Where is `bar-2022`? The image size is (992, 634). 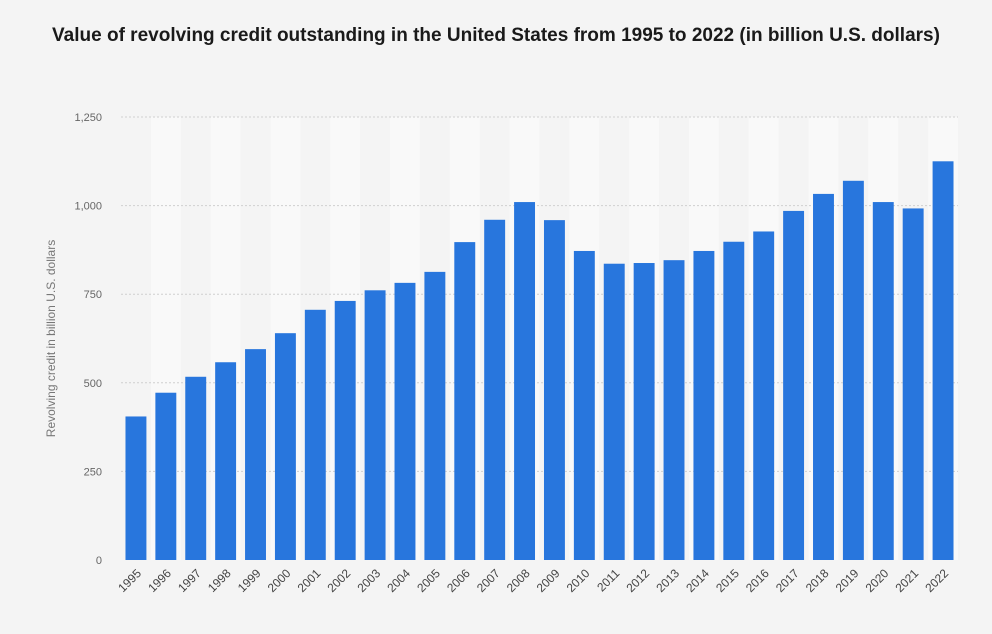
bar-2022 is located at coordinates (943, 361).